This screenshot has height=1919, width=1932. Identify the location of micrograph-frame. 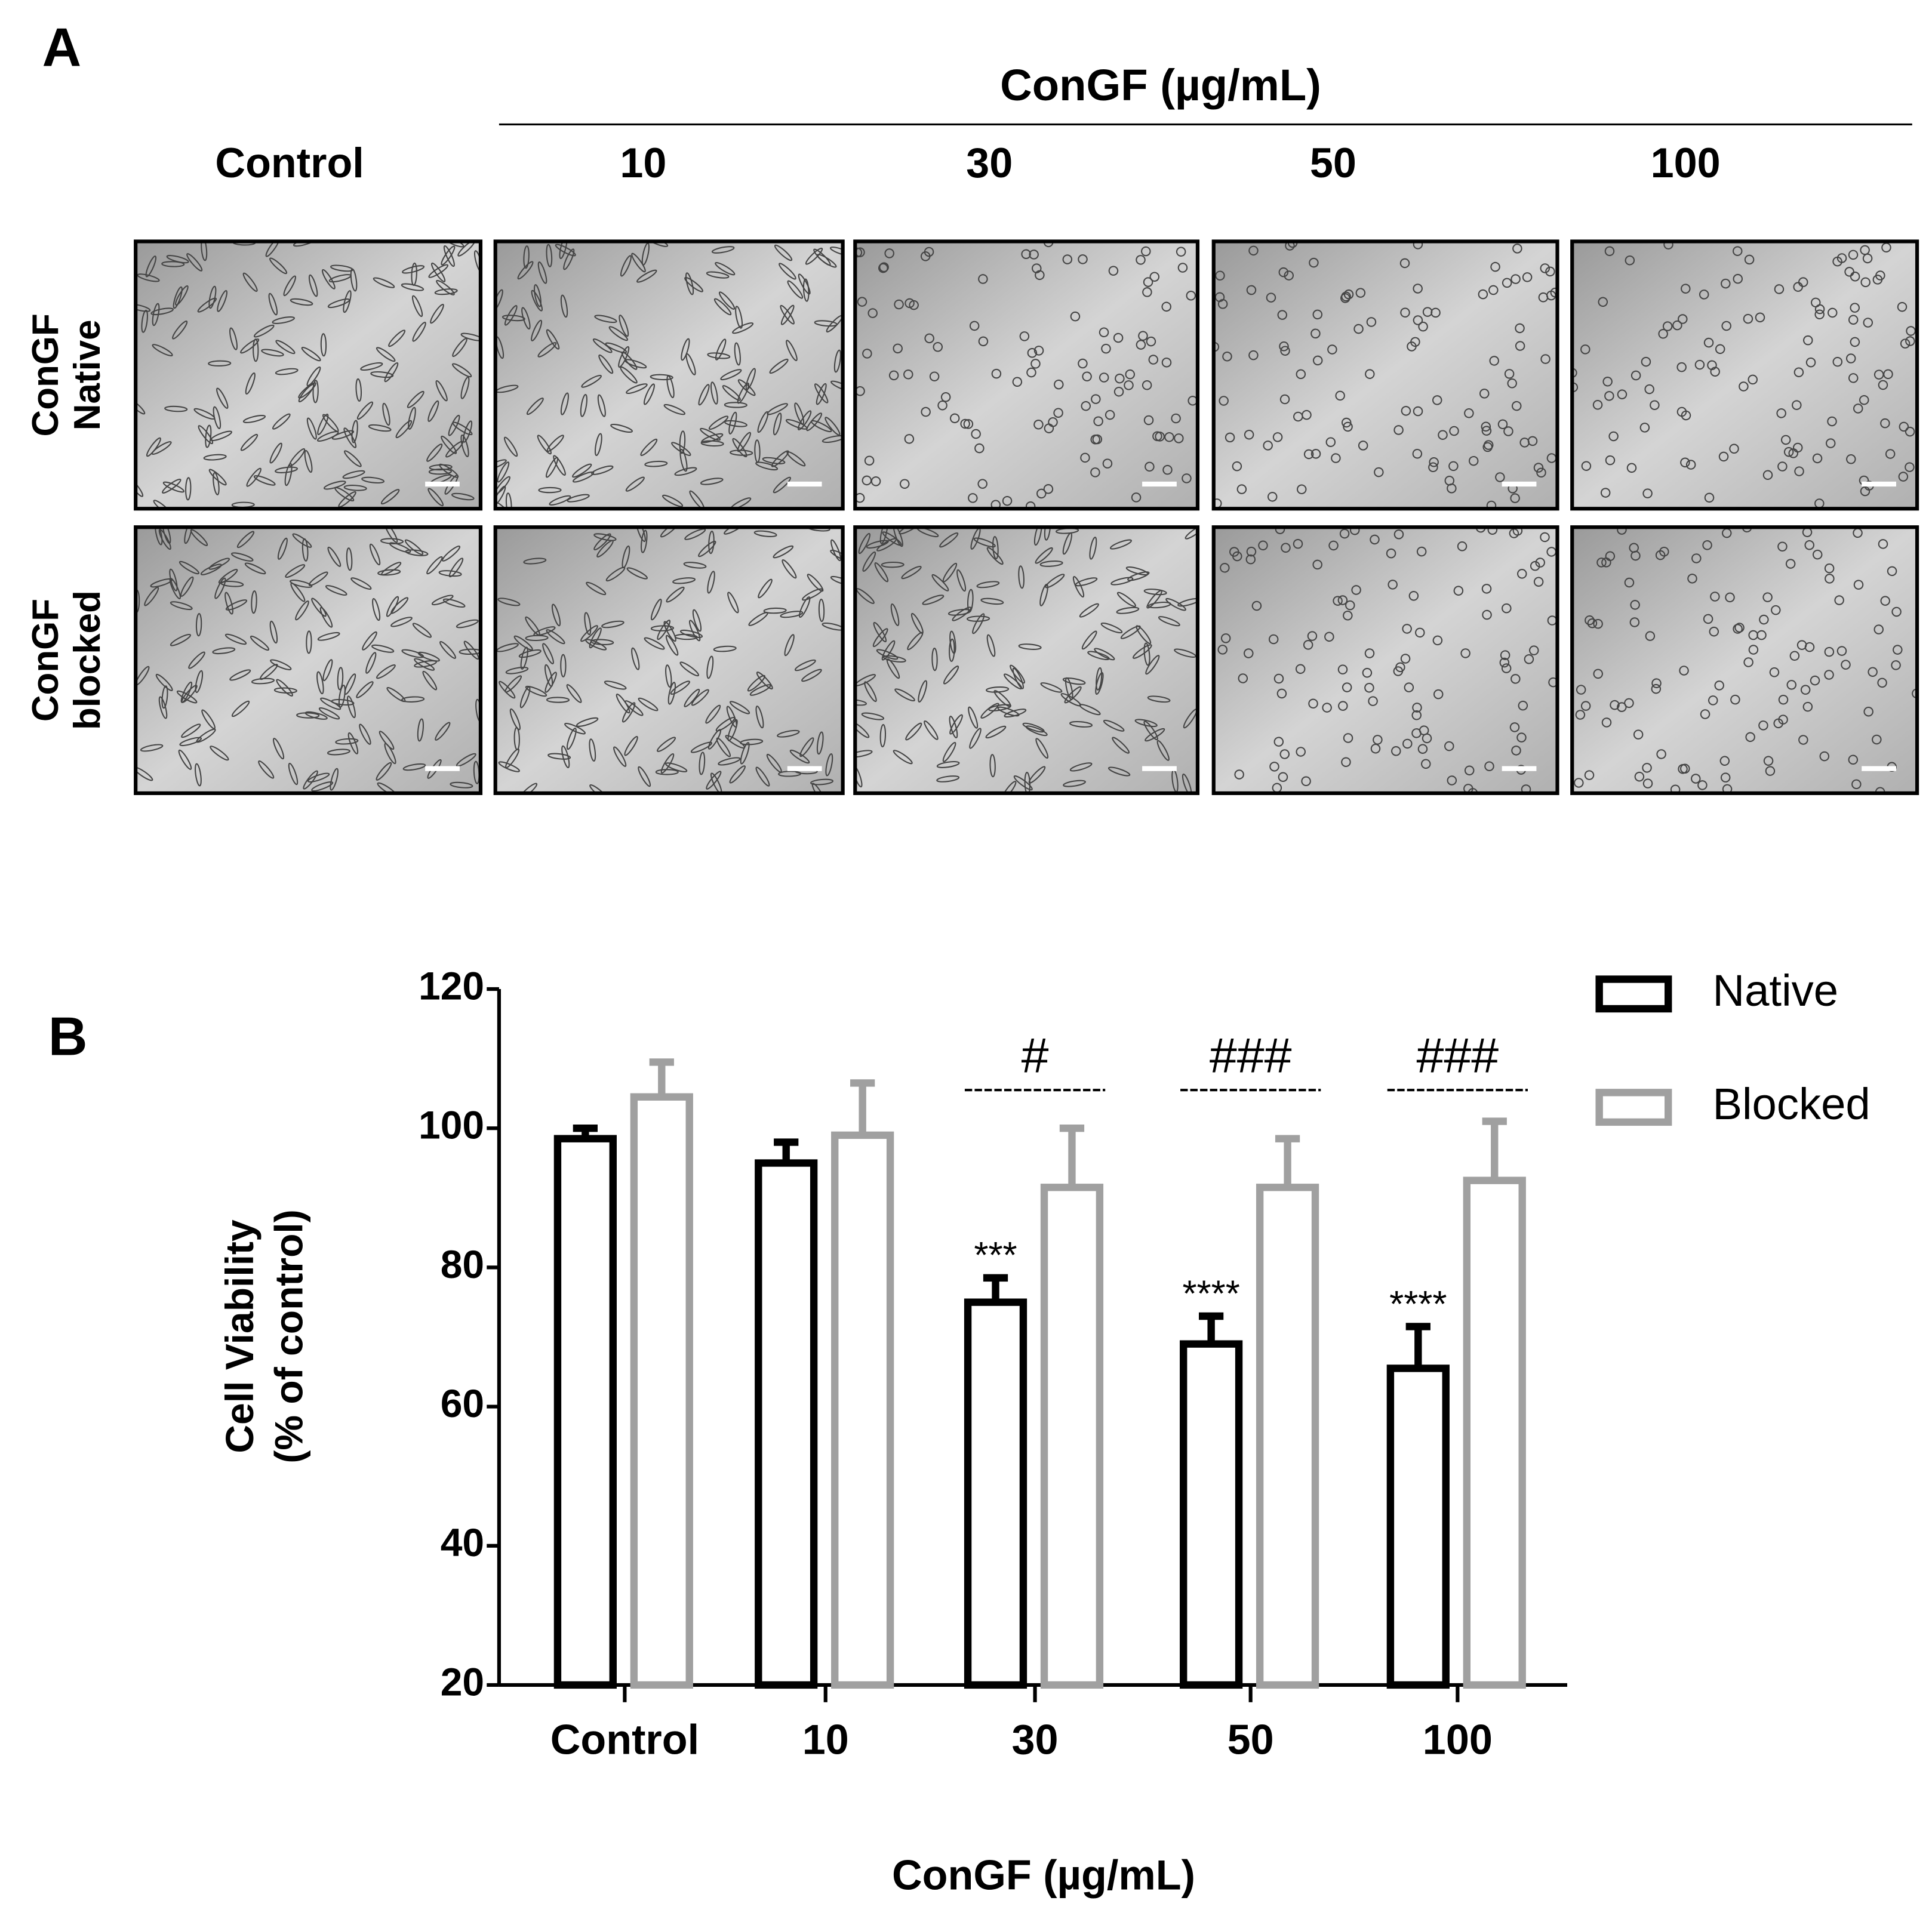
(1745, 661).